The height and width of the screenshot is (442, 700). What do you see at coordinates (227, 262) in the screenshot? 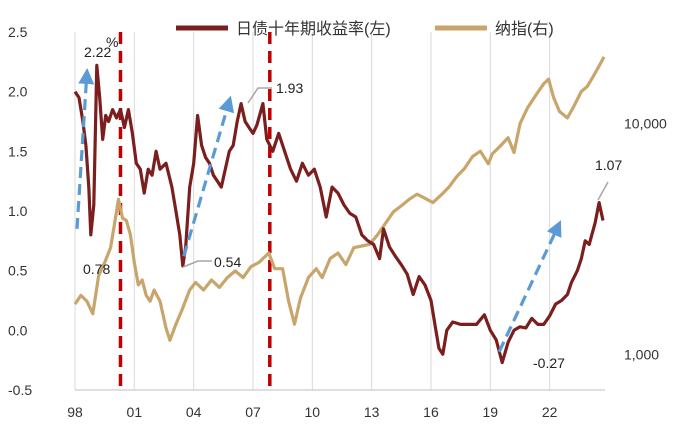
I see `annotation-label: 0.54` at bounding box center [227, 262].